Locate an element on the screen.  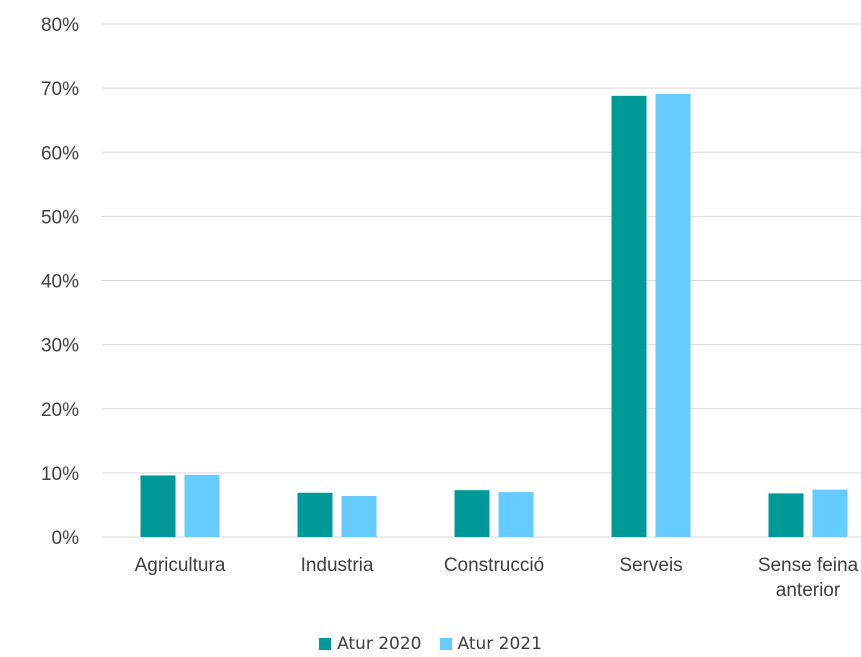
x-category-label: Sense feina is located at coordinates (808, 565).